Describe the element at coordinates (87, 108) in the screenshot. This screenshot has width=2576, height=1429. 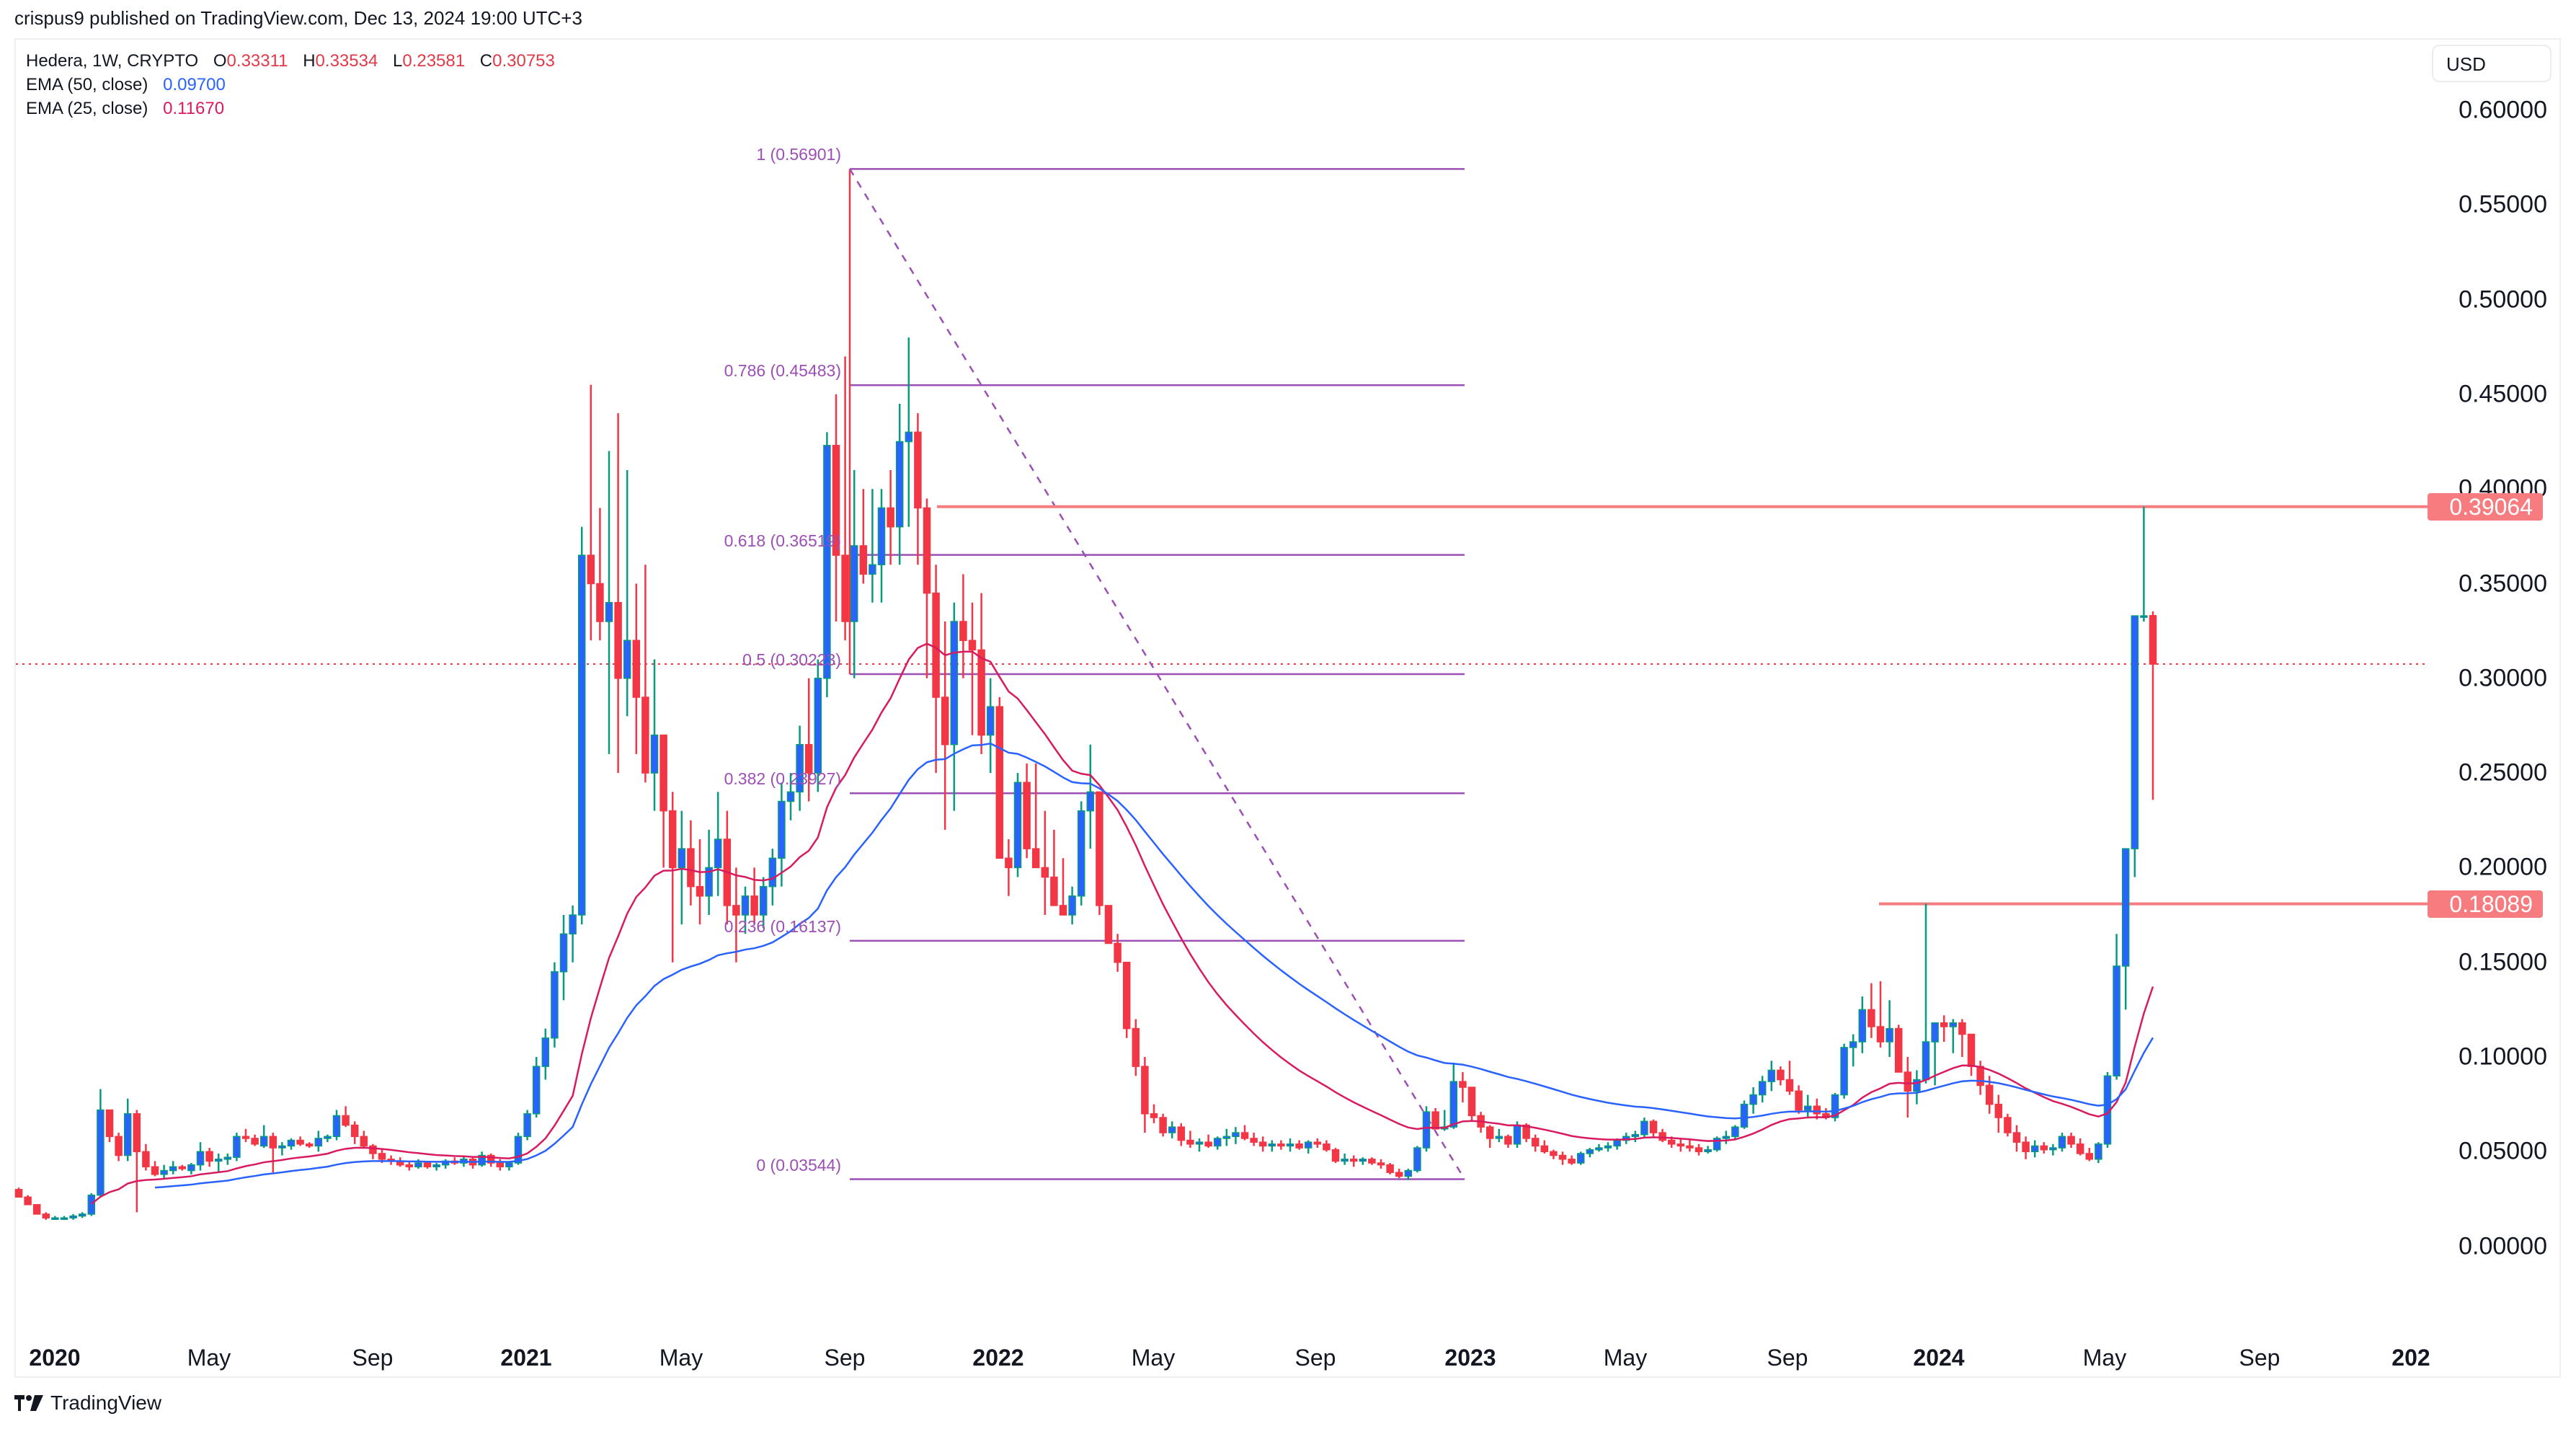
I see `ema25-label: EMA (25, close)` at that location.